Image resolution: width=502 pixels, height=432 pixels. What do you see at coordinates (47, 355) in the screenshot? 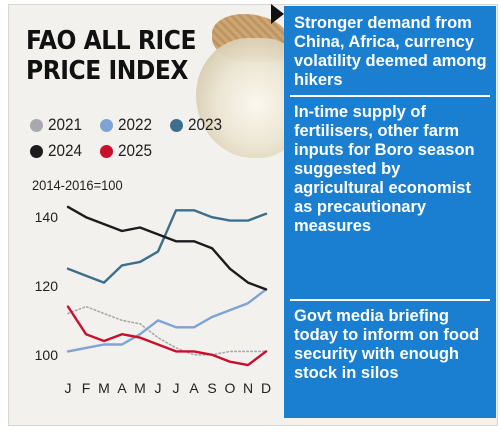
I see `y-tick-label-100: 100` at bounding box center [47, 355].